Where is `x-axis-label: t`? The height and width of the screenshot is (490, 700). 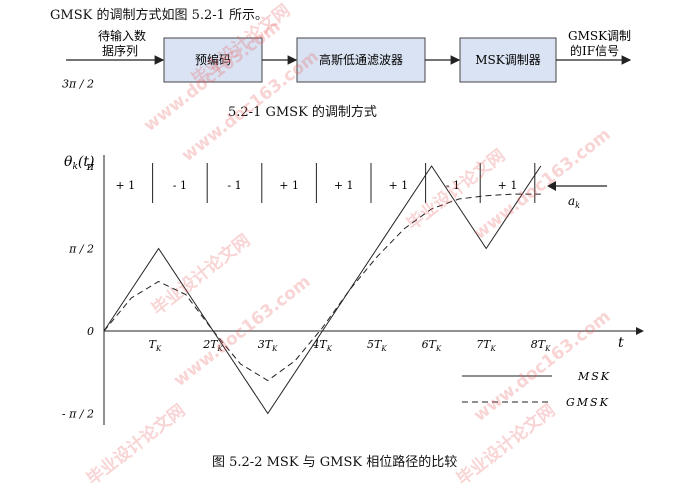 x-axis-label: t is located at coordinates (621, 343).